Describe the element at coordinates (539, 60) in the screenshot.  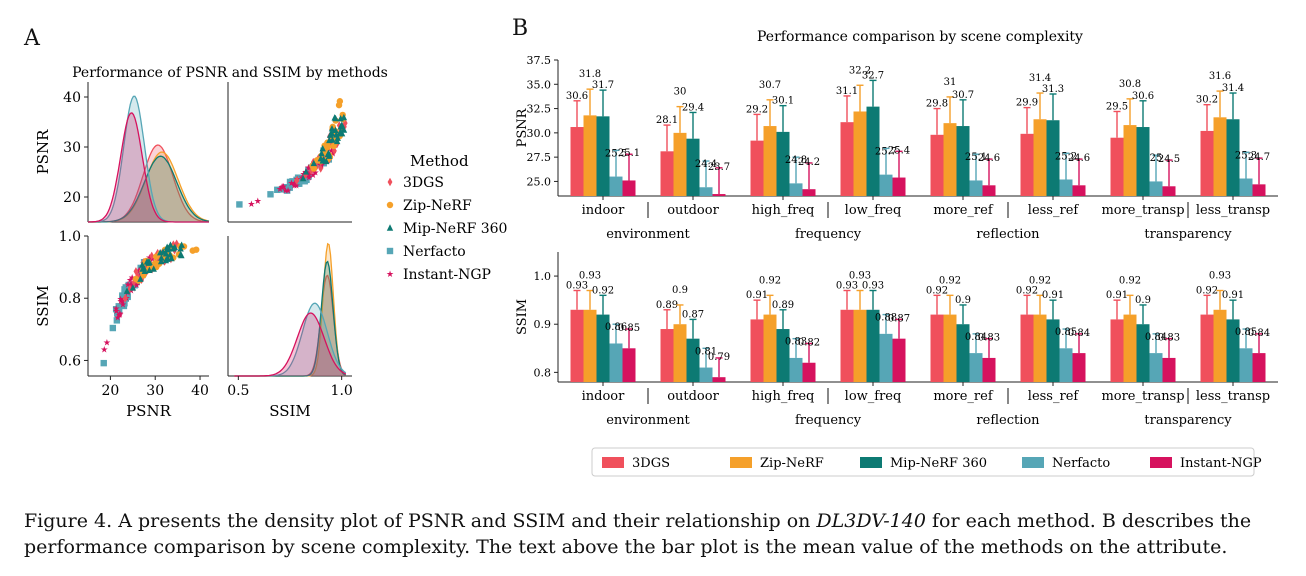
I see `psnr-ytick-label: 37.5` at that location.